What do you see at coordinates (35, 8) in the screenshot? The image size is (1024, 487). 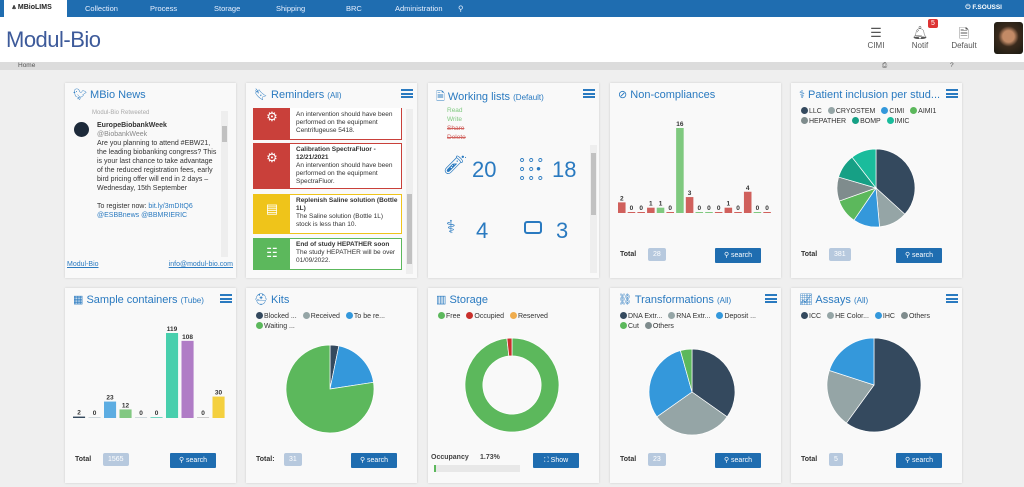 I see `brand-logo: ⩓ MBioLIMS` at bounding box center [35, 8].